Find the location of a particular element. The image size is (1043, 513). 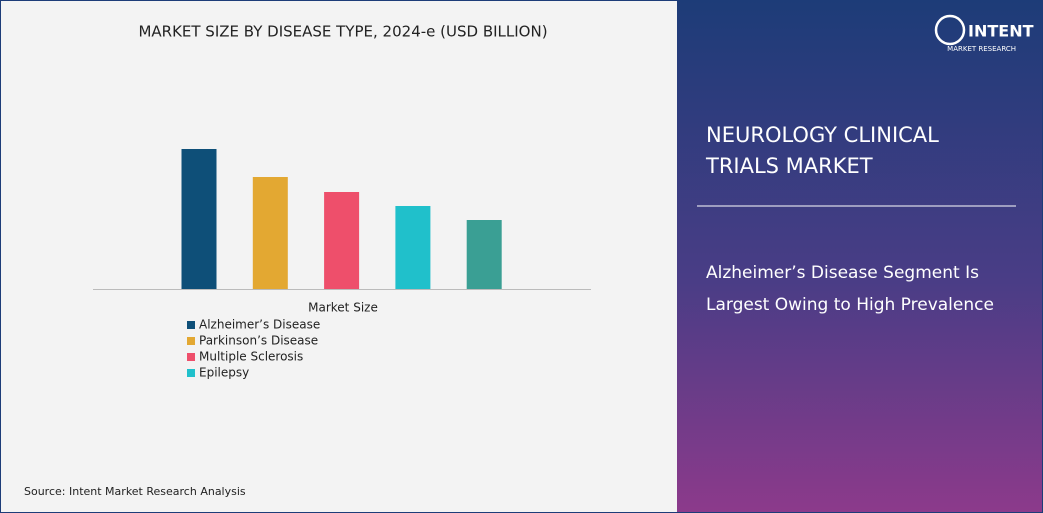

legend-label: Epilepsy is located at coordinates (224, 373).